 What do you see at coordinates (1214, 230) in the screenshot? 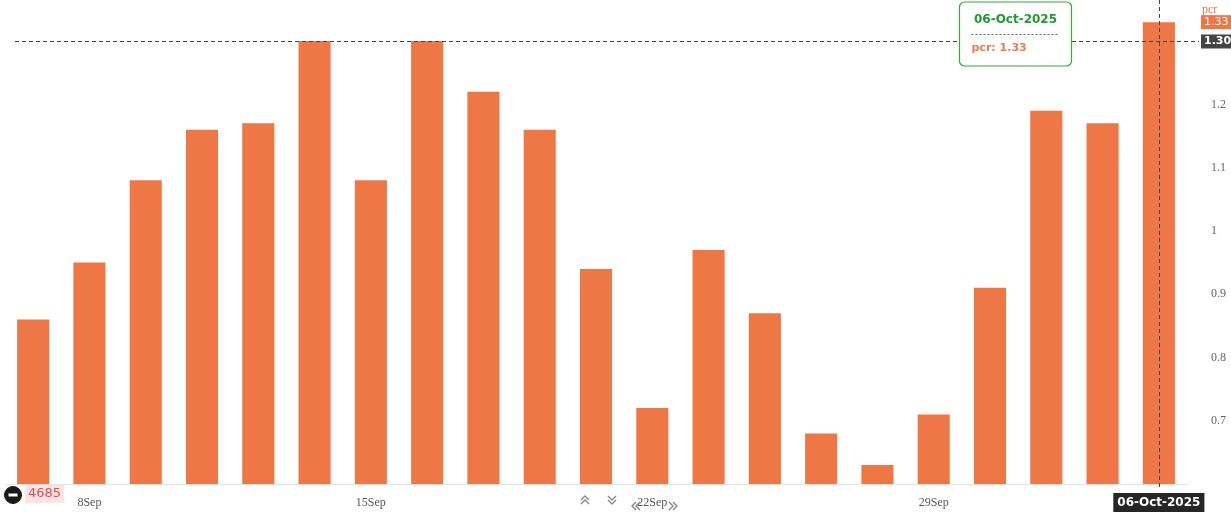
I see `y-tick-label: 1` at bounding box center [1214, 230].